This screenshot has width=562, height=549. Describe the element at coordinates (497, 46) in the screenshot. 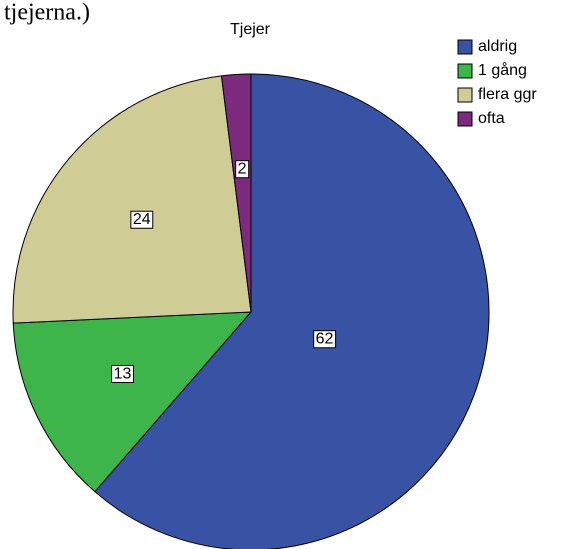

I see `legend-label: aldrig` at that location.